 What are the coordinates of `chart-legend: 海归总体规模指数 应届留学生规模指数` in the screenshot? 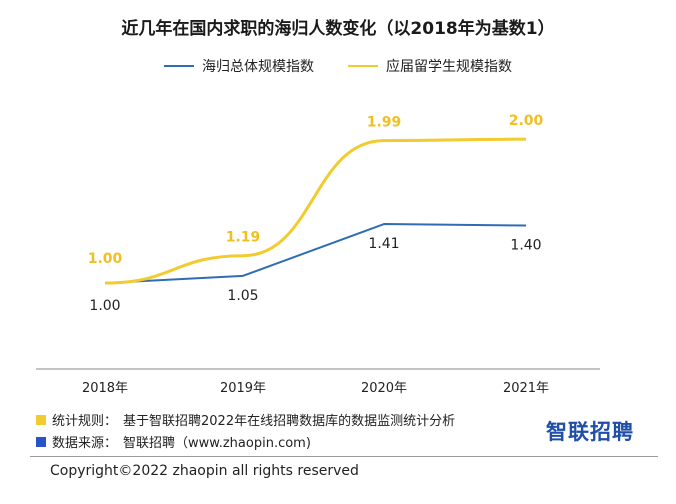 It's located at (338, 66).